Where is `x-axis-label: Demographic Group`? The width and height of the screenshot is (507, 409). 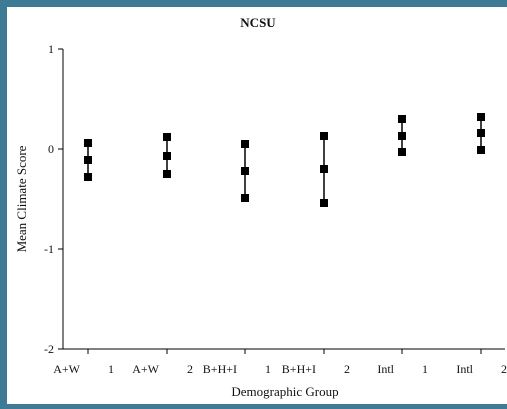
x-axis-label: Demographic Group is located at coordinates (284, 391).